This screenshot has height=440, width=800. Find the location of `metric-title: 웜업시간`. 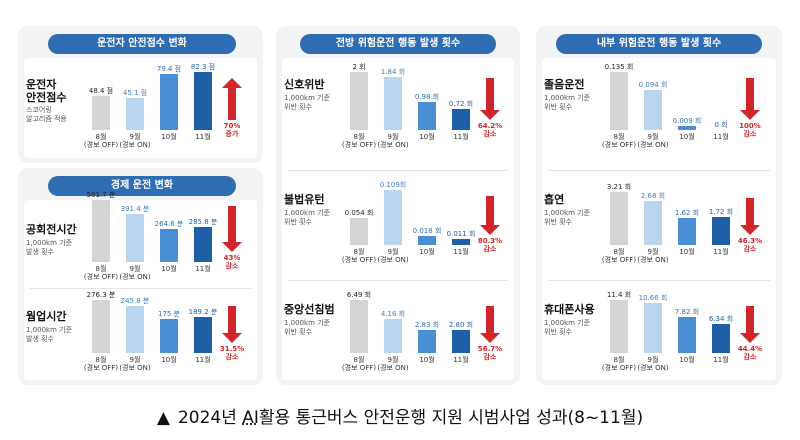

metric-title: 웜업시간 is located at coordinates (46, 316).